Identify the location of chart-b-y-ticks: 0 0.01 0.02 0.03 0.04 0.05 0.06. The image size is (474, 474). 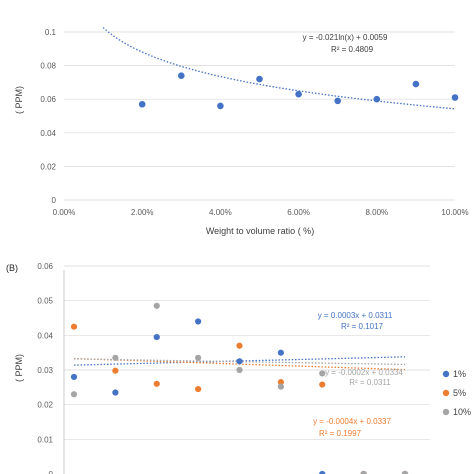
(45, 368).